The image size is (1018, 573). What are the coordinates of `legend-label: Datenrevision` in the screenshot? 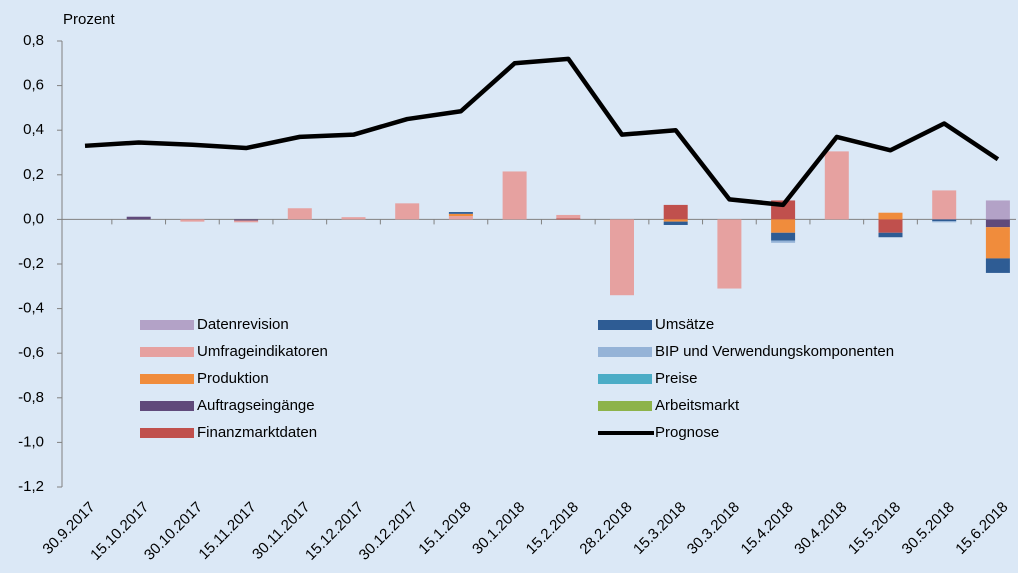 It's located at (243, 324).